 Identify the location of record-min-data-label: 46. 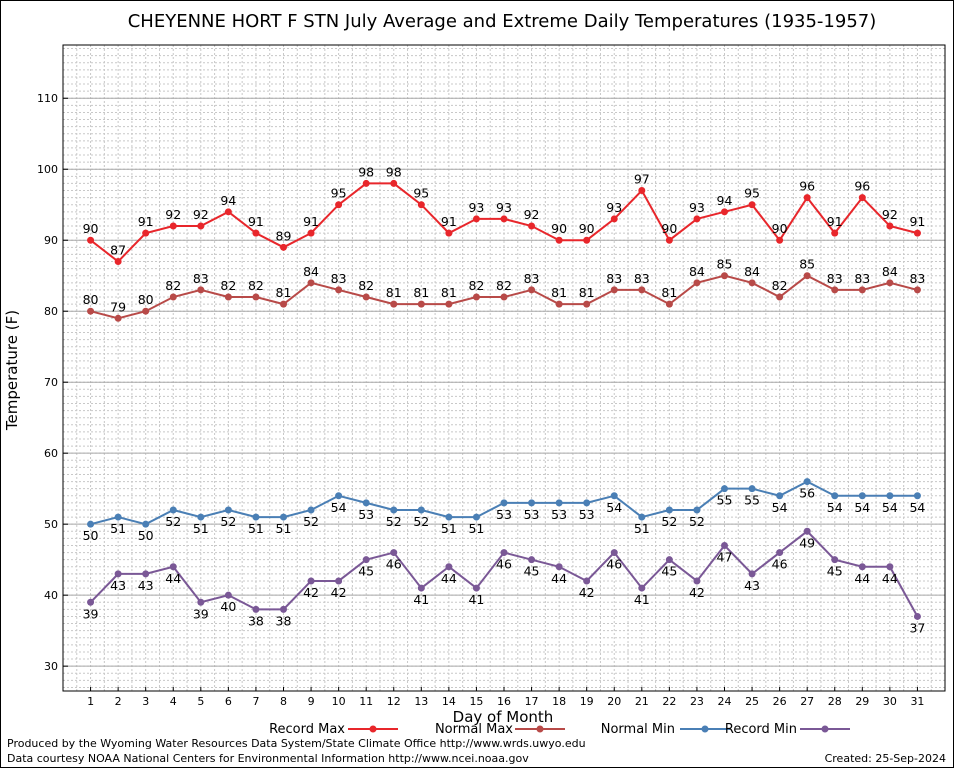
(780, 564).